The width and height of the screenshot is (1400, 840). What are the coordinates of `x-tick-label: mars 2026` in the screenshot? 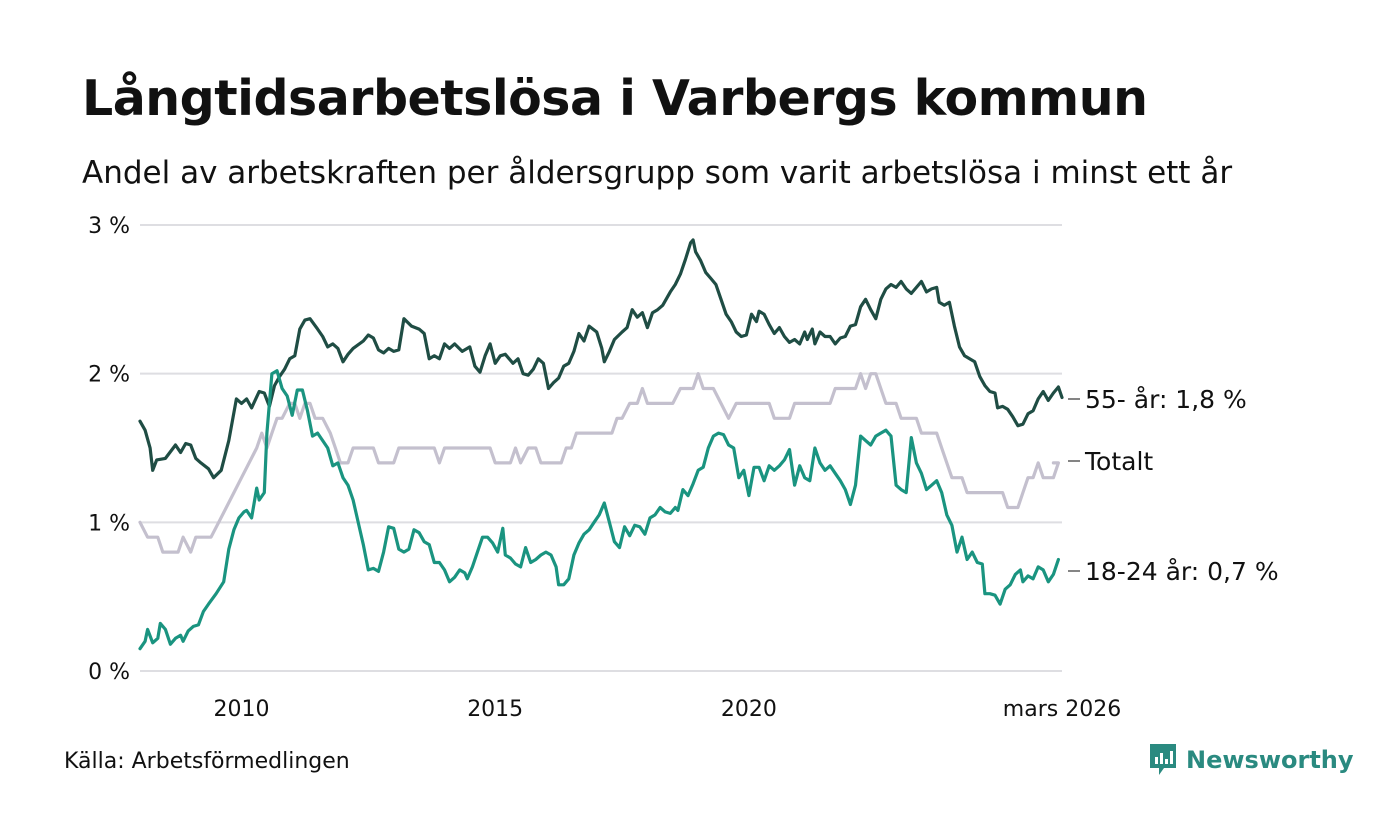 It's located at (1062, 709).